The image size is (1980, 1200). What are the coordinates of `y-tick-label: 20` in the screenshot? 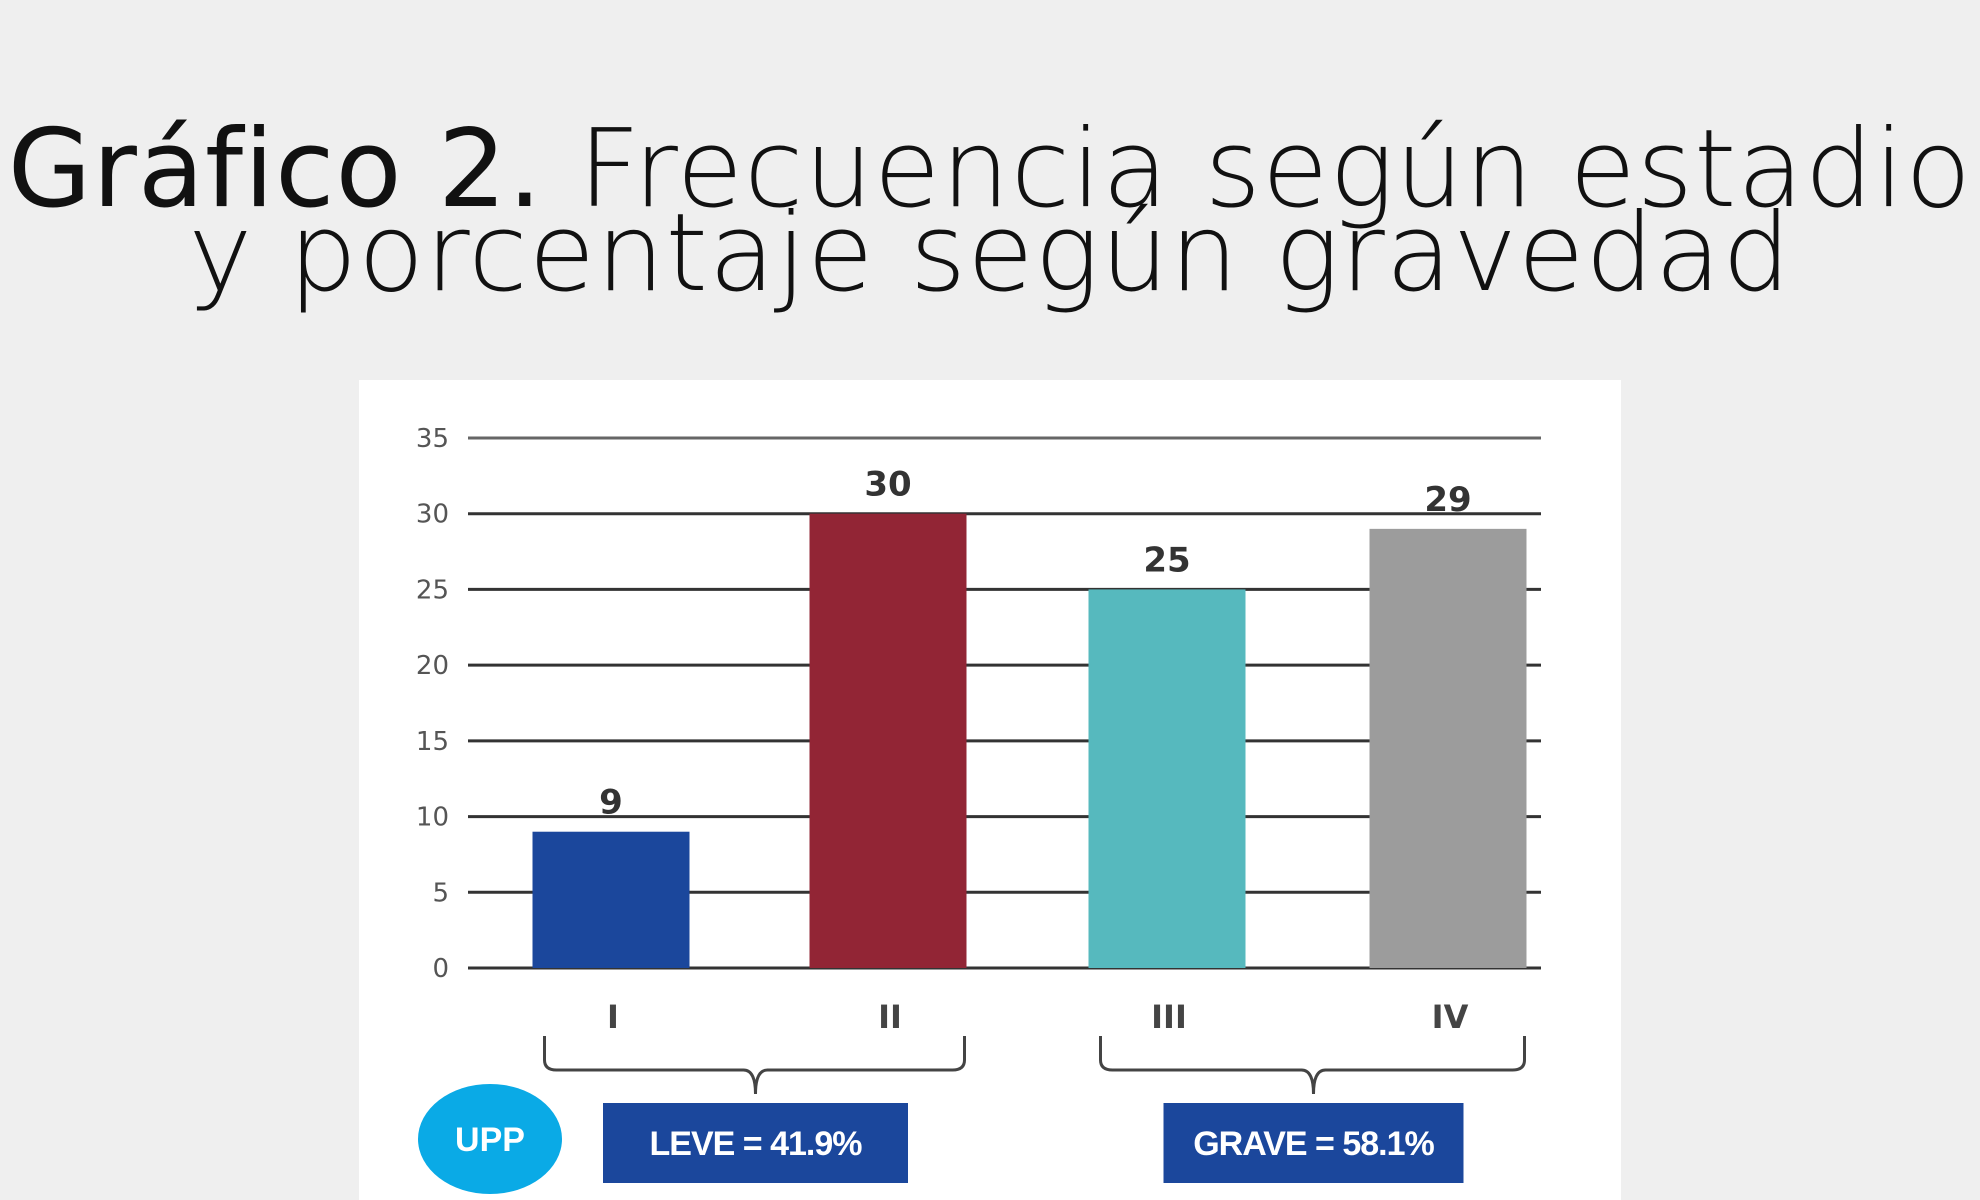 It's located at (432, 666).